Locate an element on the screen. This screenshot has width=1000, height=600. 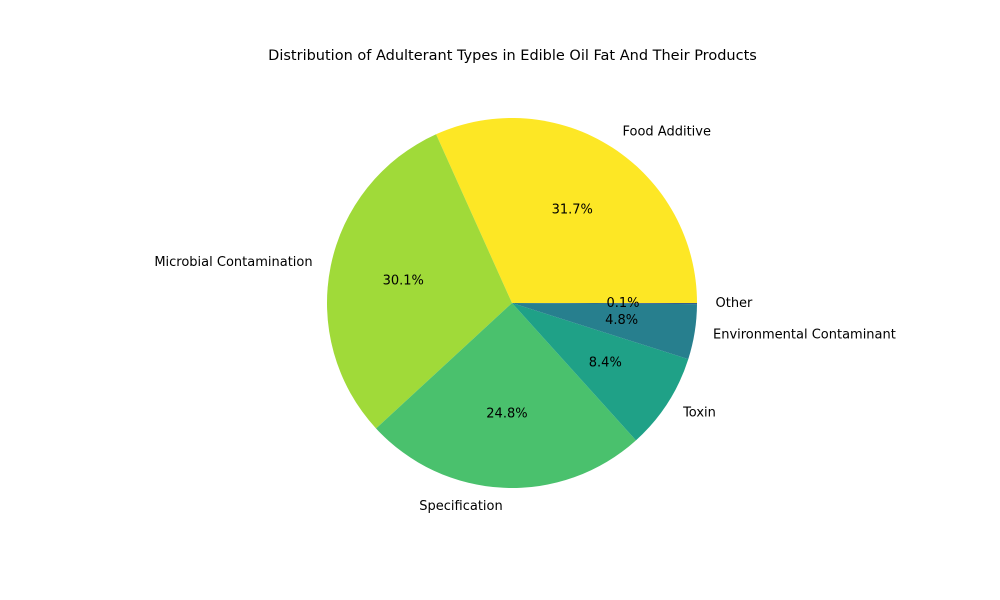
pie-slice-toxin is located at coordinates (600, 372).